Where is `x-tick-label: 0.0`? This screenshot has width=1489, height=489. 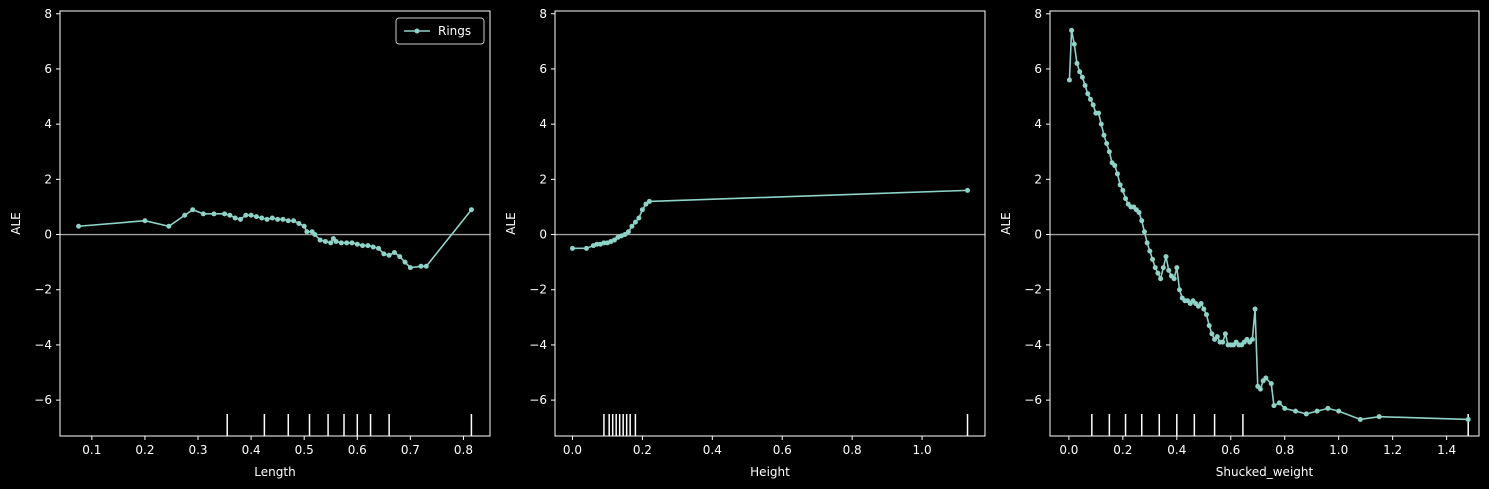
x-tick-label: 0.0 is located at coordinates (1068, 450).